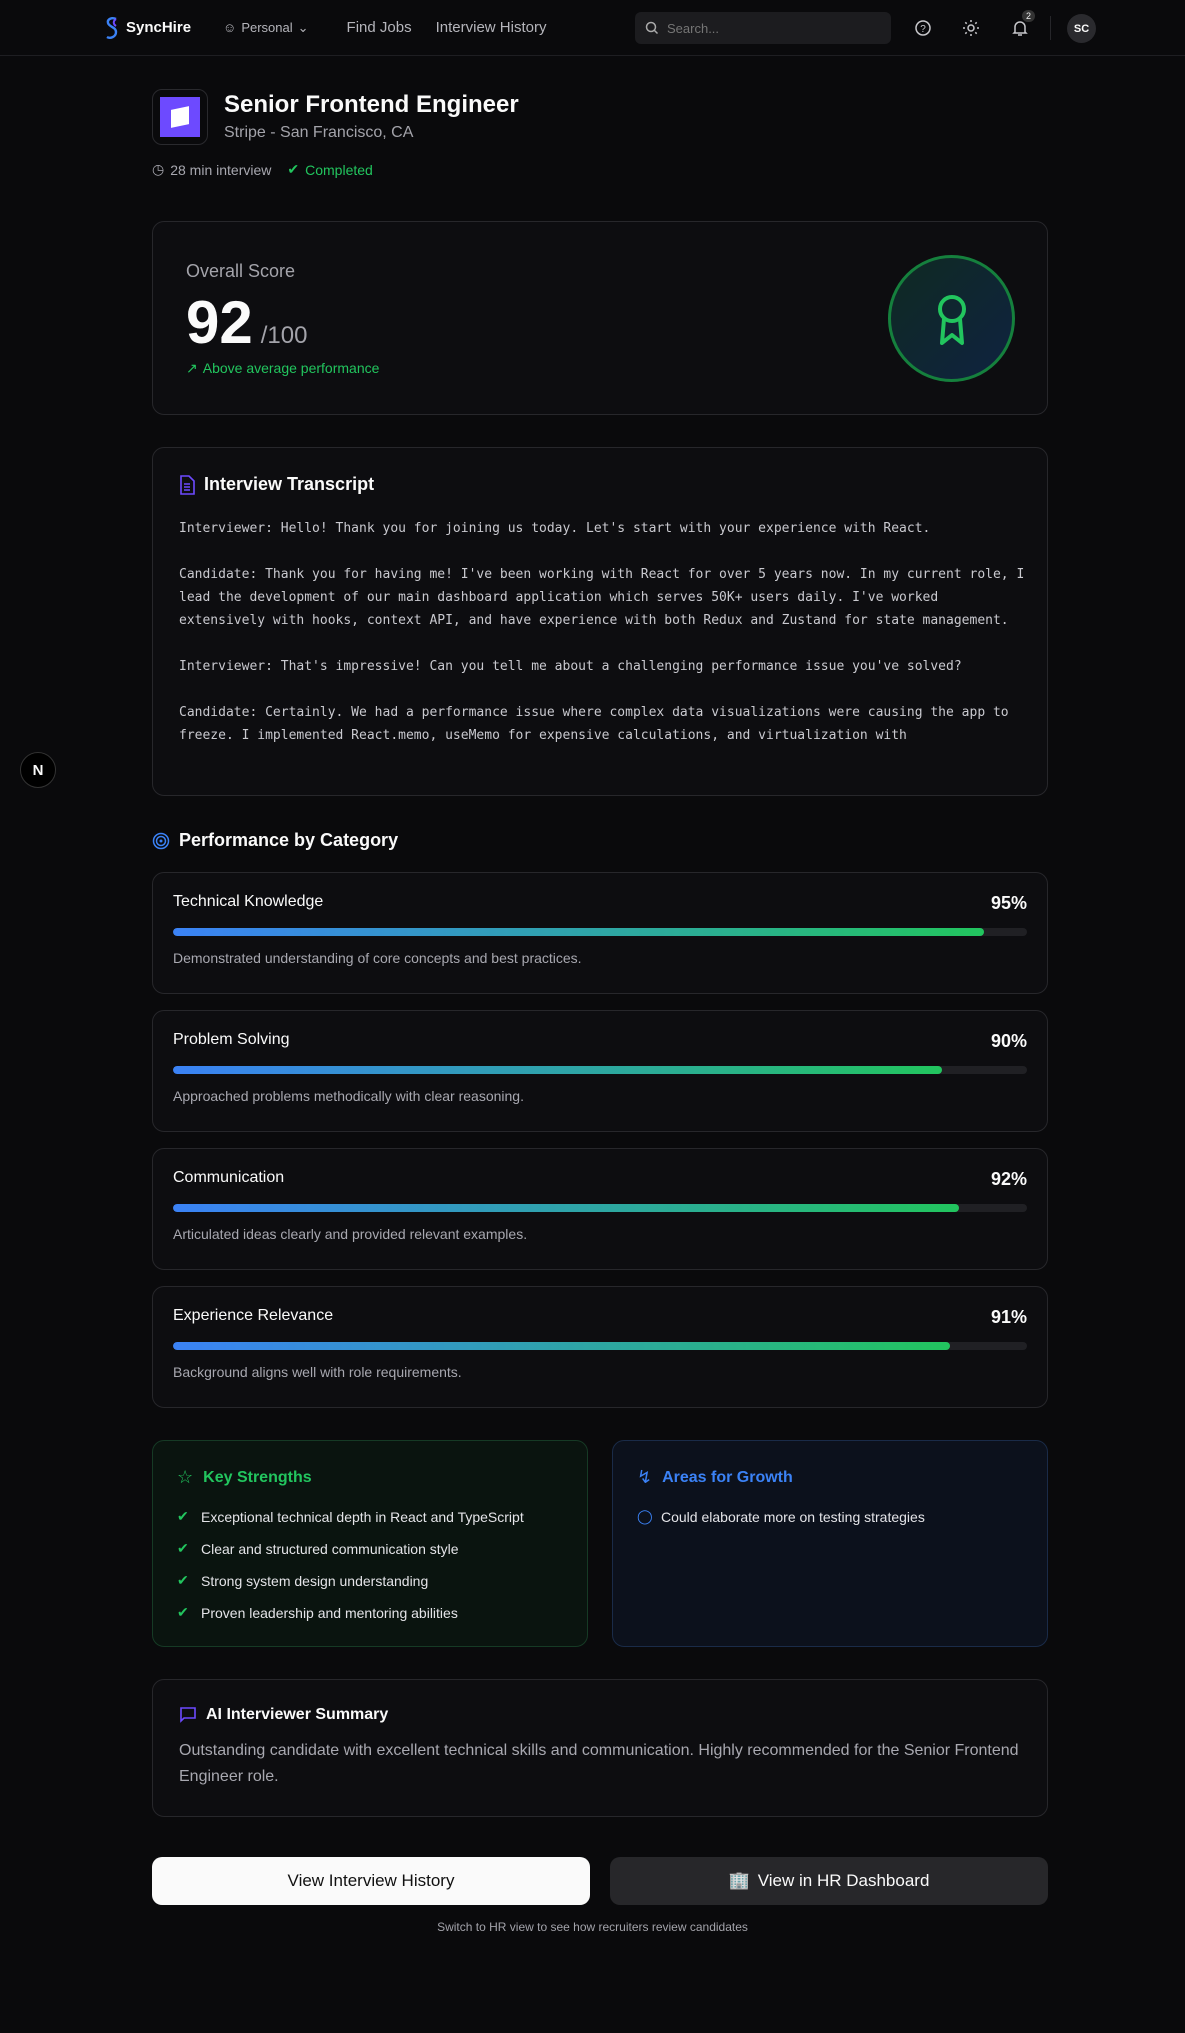 The height and width of the screenshot is (2033, 1185). I want to click on brand-logo: SyncHire, so click(147, 28).